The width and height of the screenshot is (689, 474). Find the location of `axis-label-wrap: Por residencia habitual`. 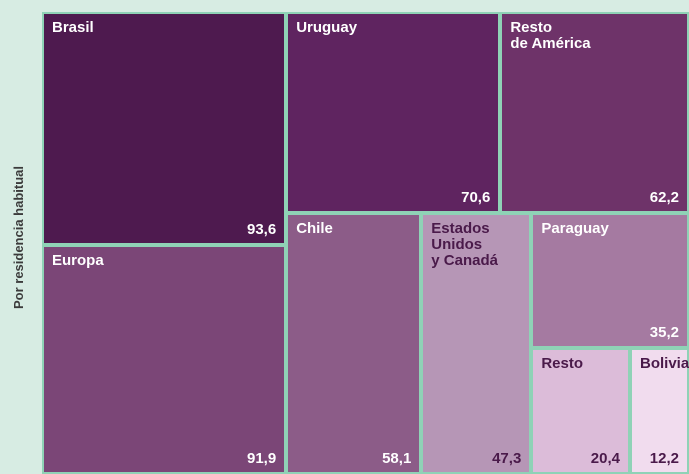

axis-label-wrap: Por residencia habitual is located at coordinates (19, 237).